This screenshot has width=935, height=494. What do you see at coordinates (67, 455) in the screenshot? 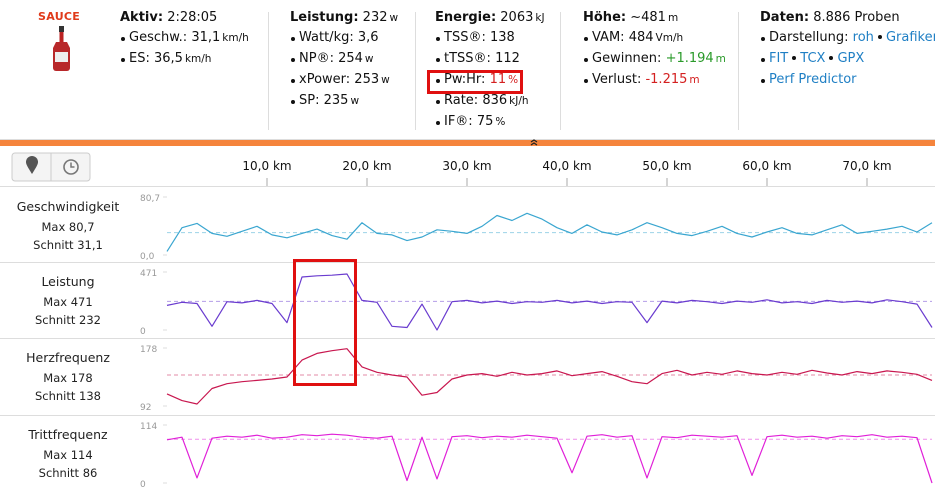
I see `stream-max: Max 114` at bounding box center [67, 455].